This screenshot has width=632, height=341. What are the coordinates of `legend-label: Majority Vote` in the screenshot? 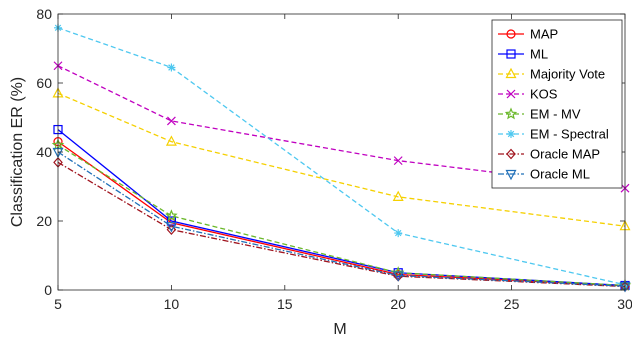 It's located at (567, 74).